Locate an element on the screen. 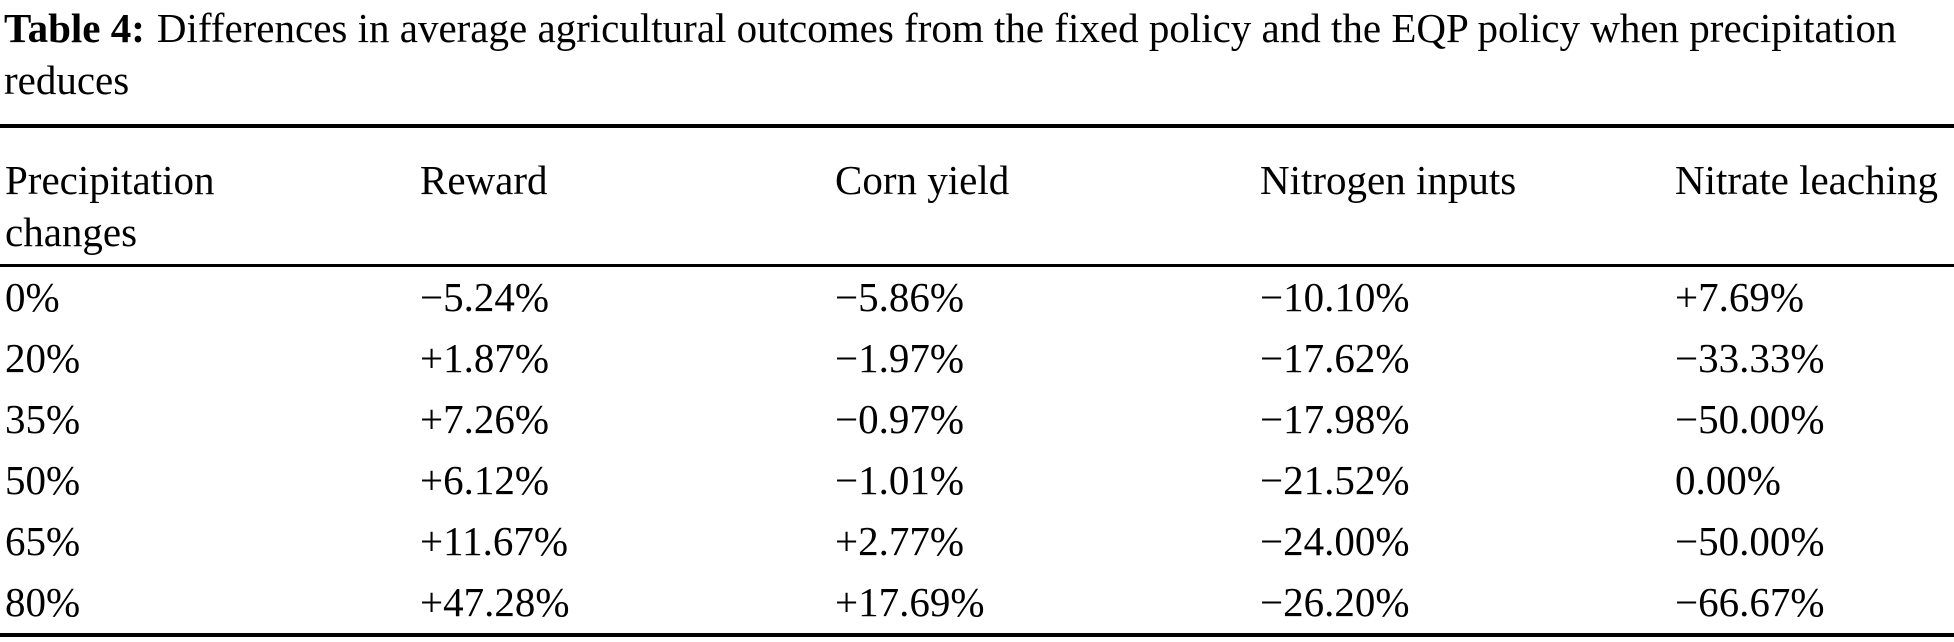  column-header: Nitrate leaching is located at coordinates (1812, 196).